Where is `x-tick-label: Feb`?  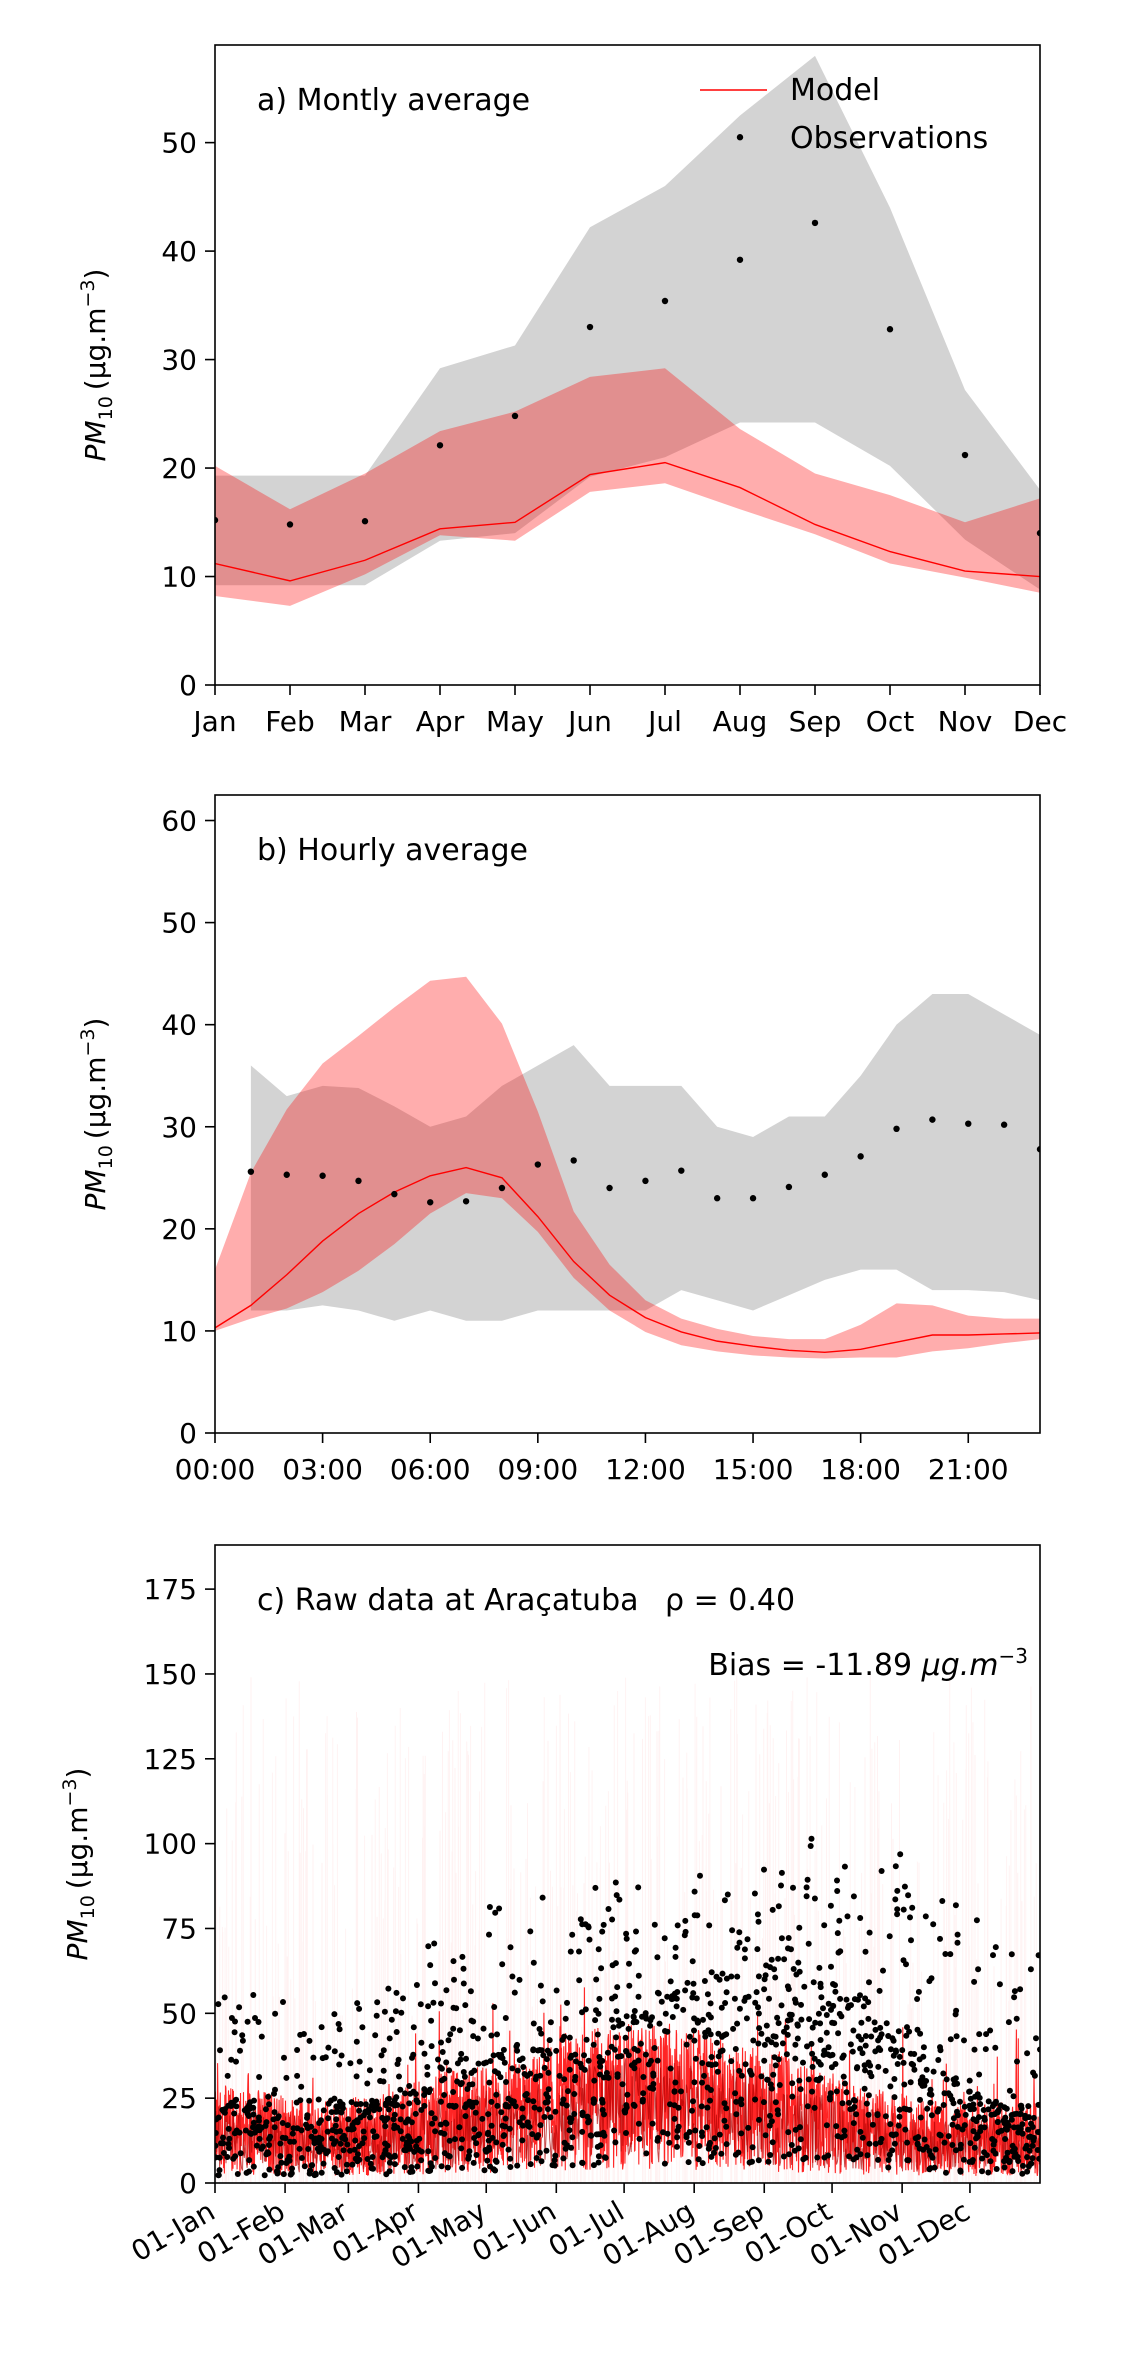 x-tick-label: Feb is located at coordinates (290, 721).